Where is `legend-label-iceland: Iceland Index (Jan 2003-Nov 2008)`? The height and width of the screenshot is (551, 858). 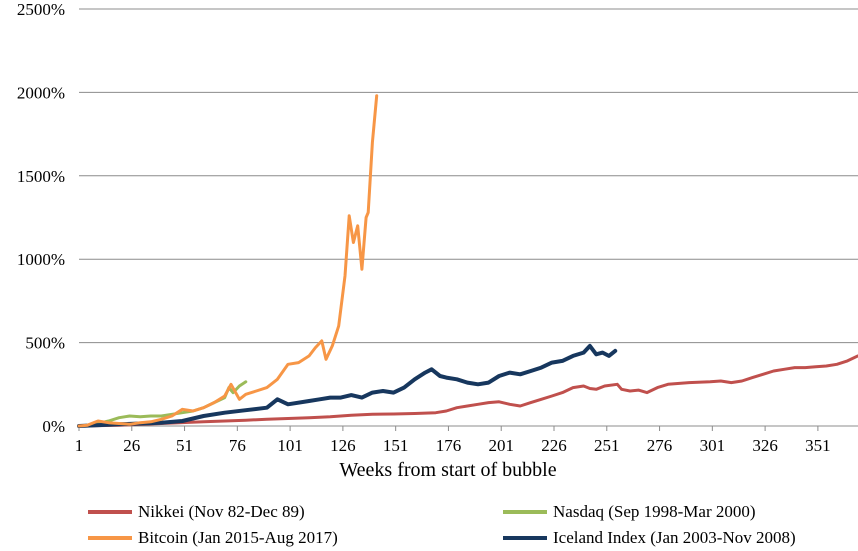
legend-label-iceland: Iceland Index (Jan 2003-Nov 2008) is located at coordinates (674, 537).